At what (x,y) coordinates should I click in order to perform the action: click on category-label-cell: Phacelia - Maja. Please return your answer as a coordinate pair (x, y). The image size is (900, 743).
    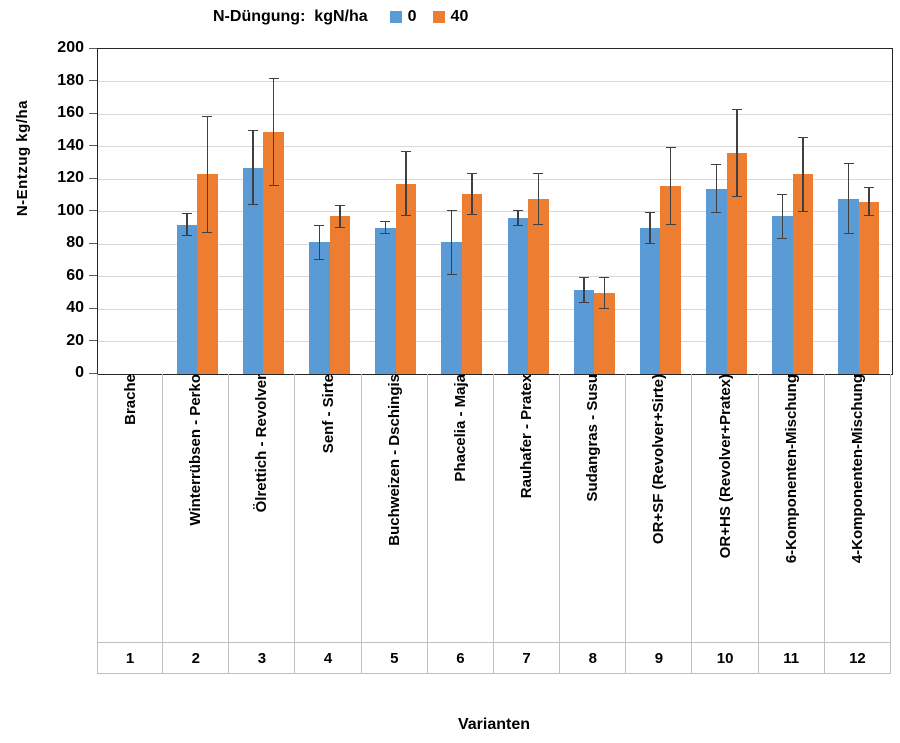
    Looking at the image, I should click on (461, 508).